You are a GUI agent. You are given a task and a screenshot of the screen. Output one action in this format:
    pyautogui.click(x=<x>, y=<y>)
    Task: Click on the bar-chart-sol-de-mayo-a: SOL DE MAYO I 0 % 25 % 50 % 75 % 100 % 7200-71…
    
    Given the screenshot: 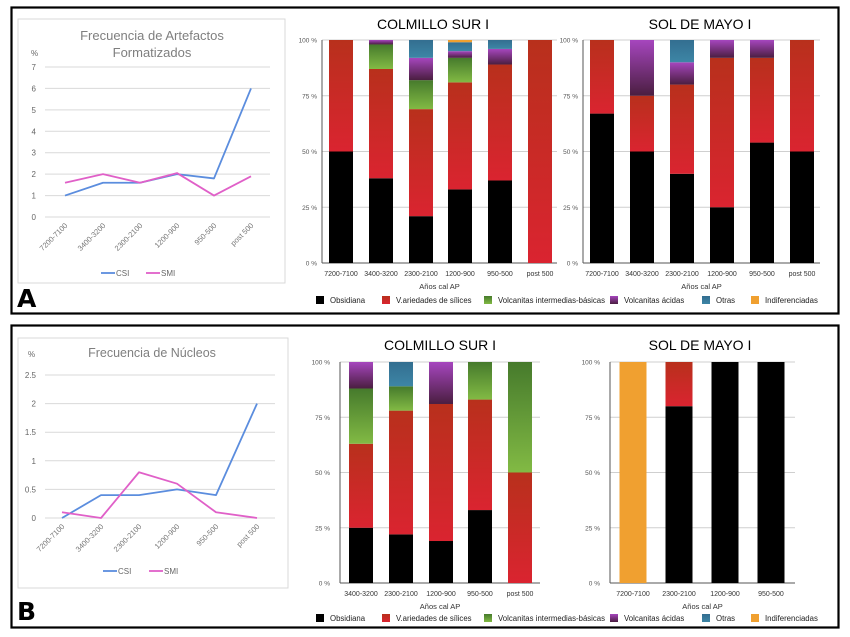 What is the action you would take?
    pyautogui.click(x=690, y=153)
    